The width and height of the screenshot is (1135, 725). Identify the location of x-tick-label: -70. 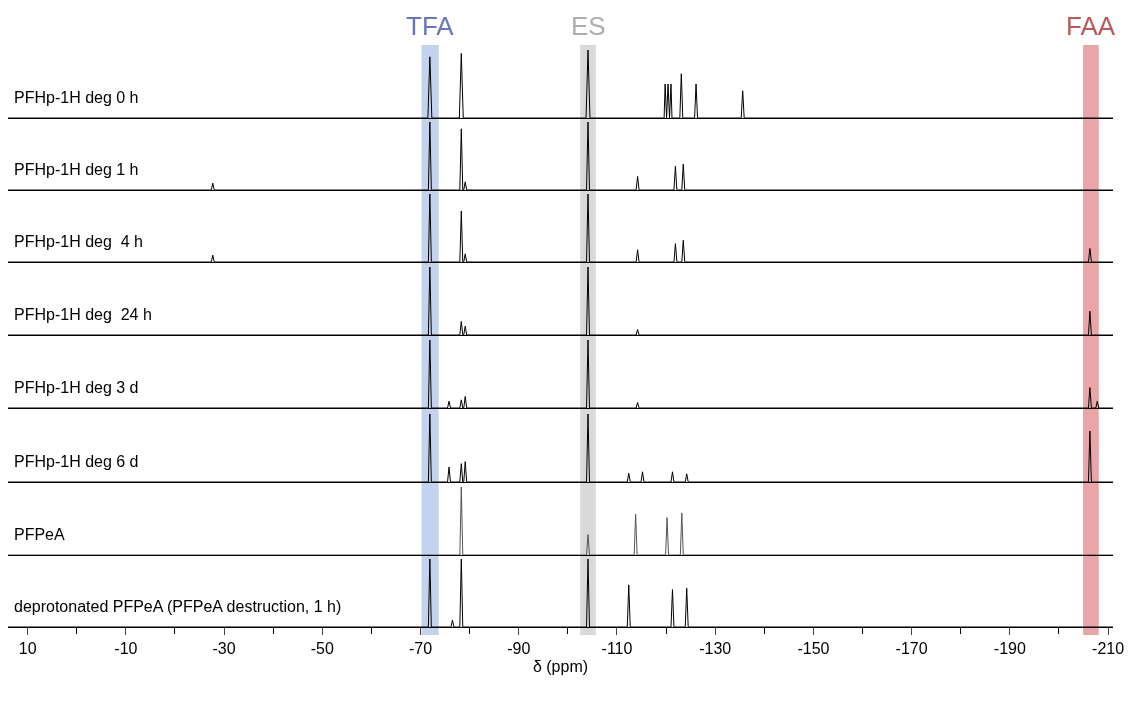
(420, 649).